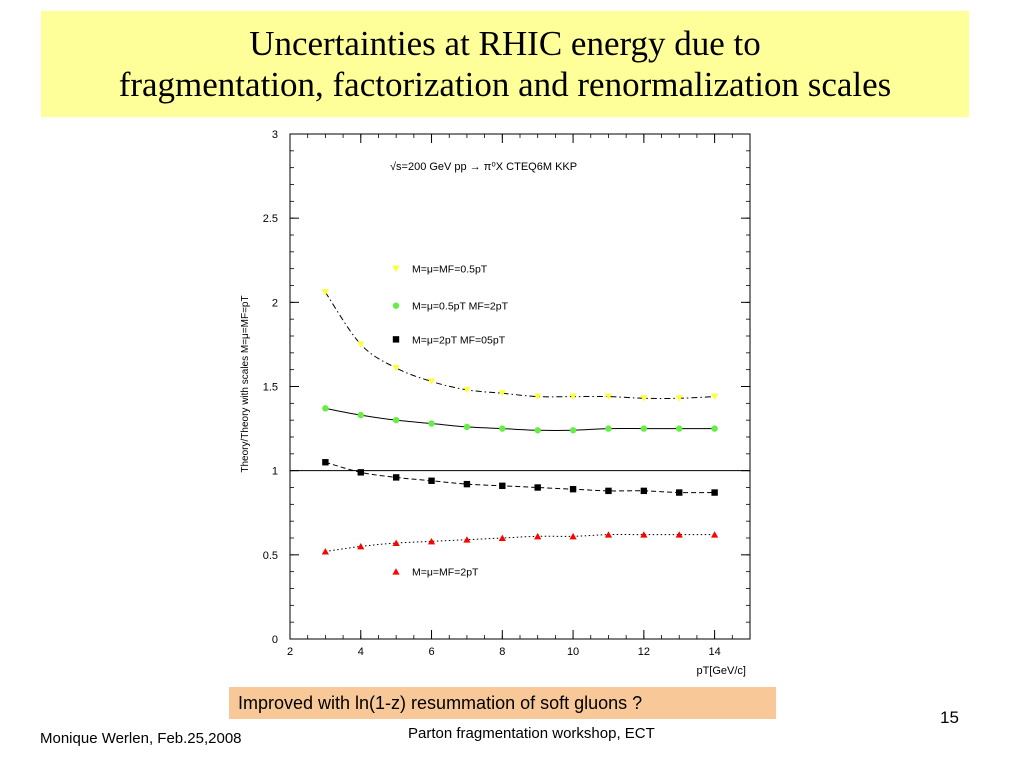 This screenshot has width=1024, height=768. What do you see at coordinates (460, 307) in the screenshot?
I see `legend-label-1: M=μ=0.5pT MF=2pT` at bounding box center [460, 307].